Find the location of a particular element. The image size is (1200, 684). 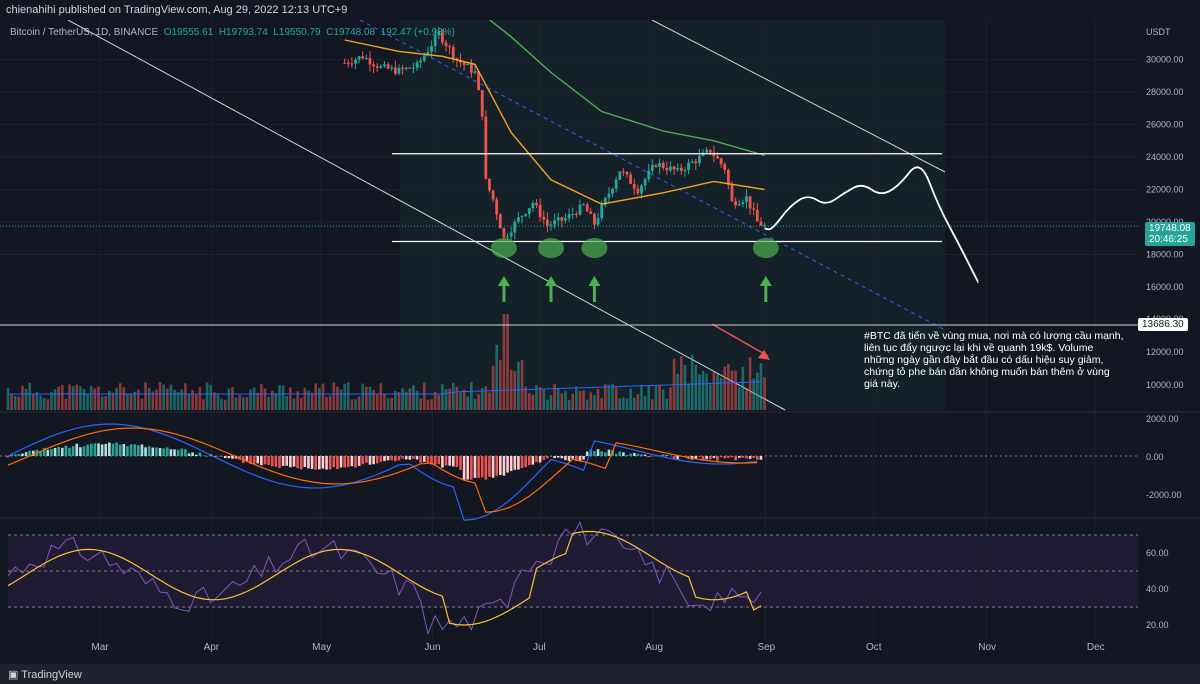

tradingview-logo: ▣ TradingView is located at coordinates (45, 675).